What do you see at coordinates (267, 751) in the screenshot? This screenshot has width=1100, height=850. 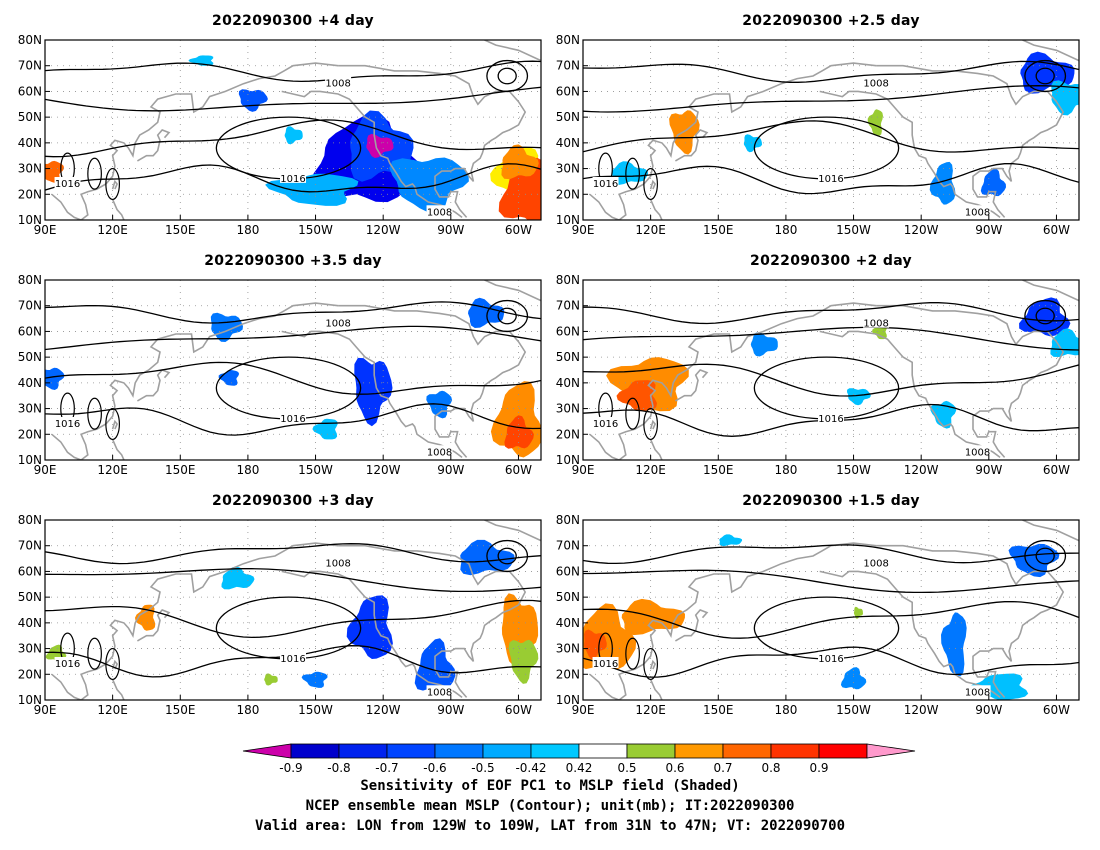 I see `colorbar-left-arrow` at bounding box center [267, 751].